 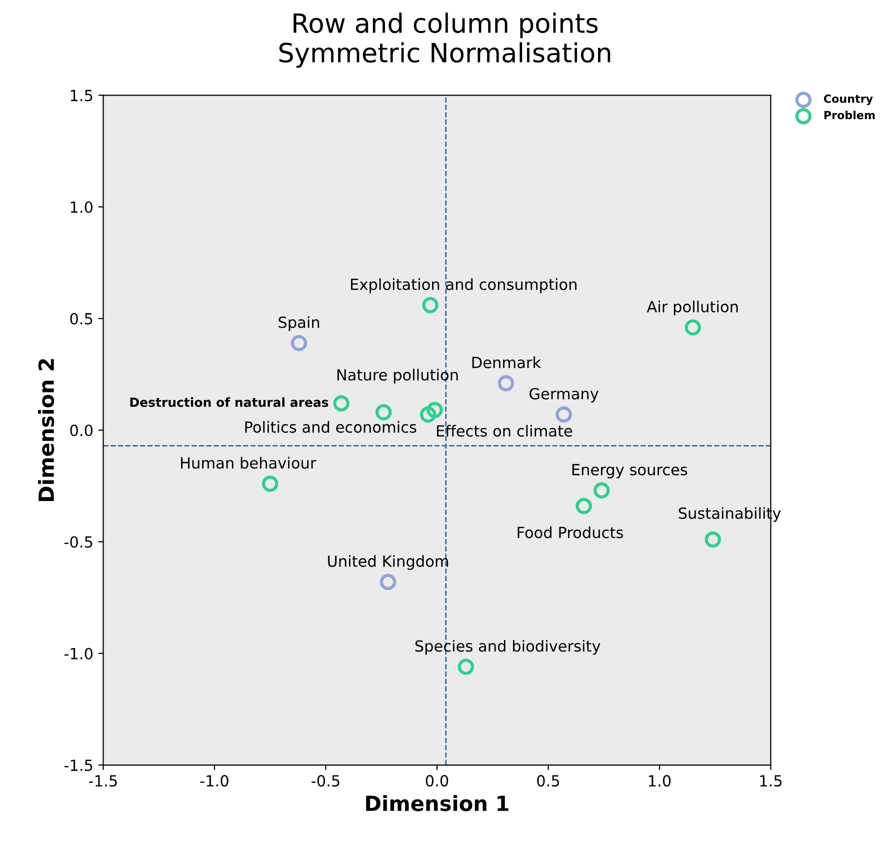 What do you see at coordinates (81, 430) in the screenshot?
I see `y-tick-label: 0.0` at bounding box center [81, 430].